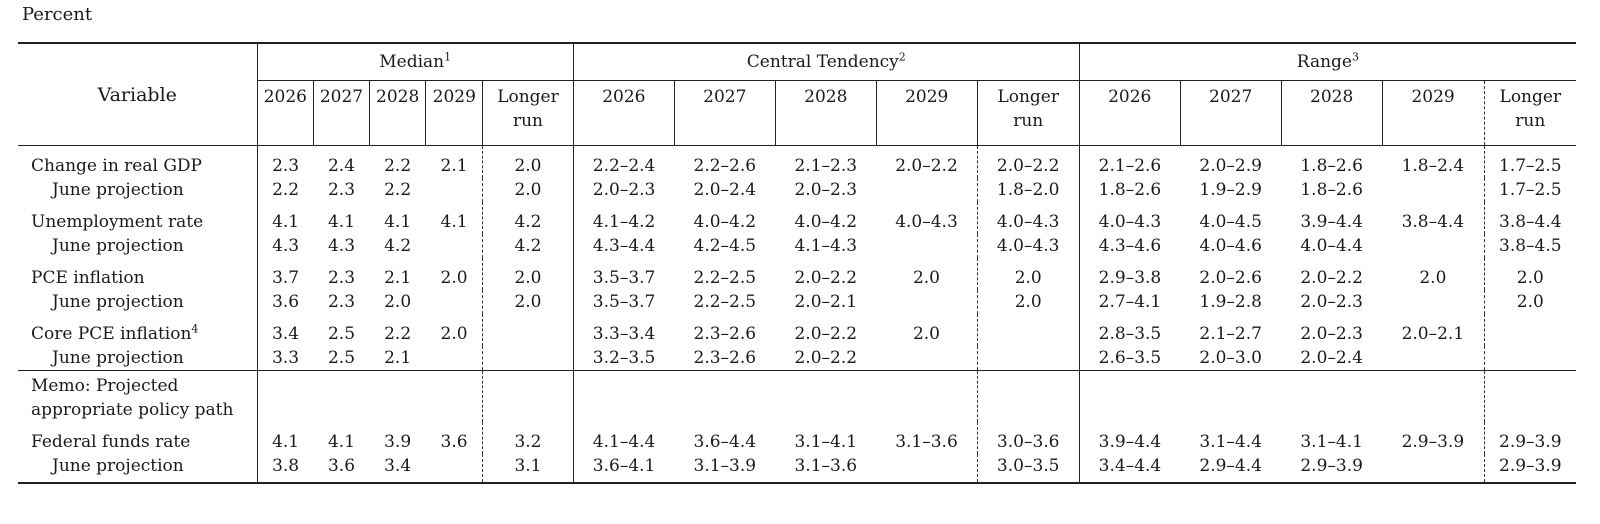  Describe the element at coordinates (1129, 218) in the screenshot. I see `range-value-cell: 4.0–4.3` at that location.